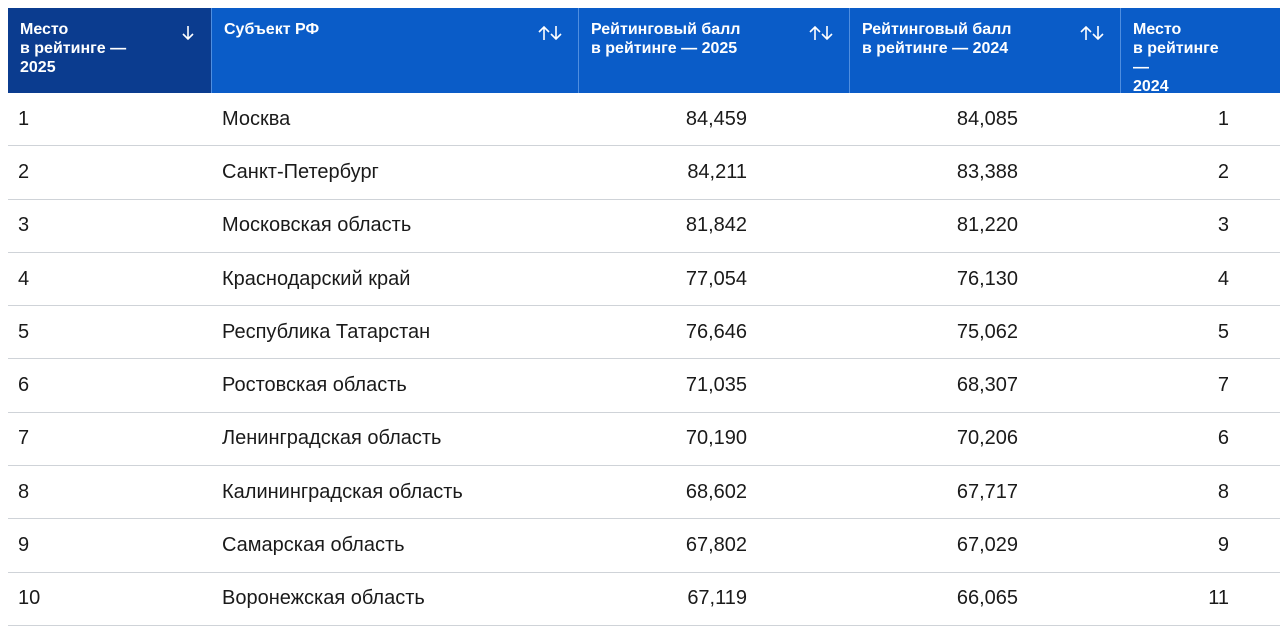  Describe the element at coordinates (394, 333) in the screenshot. I see `table-cell: Республика Татарстан` at that location.